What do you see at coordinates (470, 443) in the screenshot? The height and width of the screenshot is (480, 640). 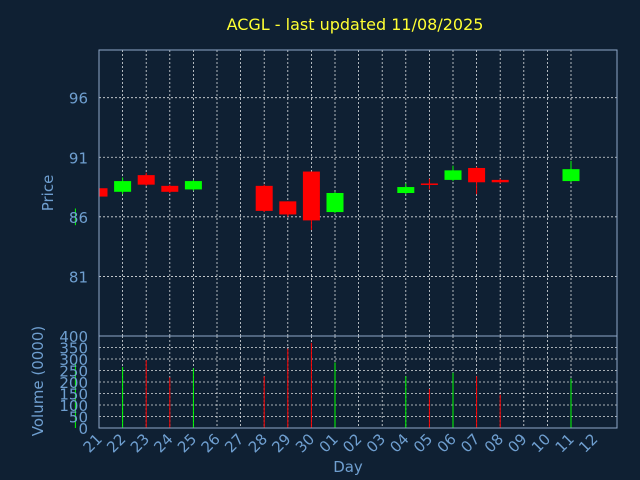 I see `x-tick-label: 07` at bounding box center [470, 443].